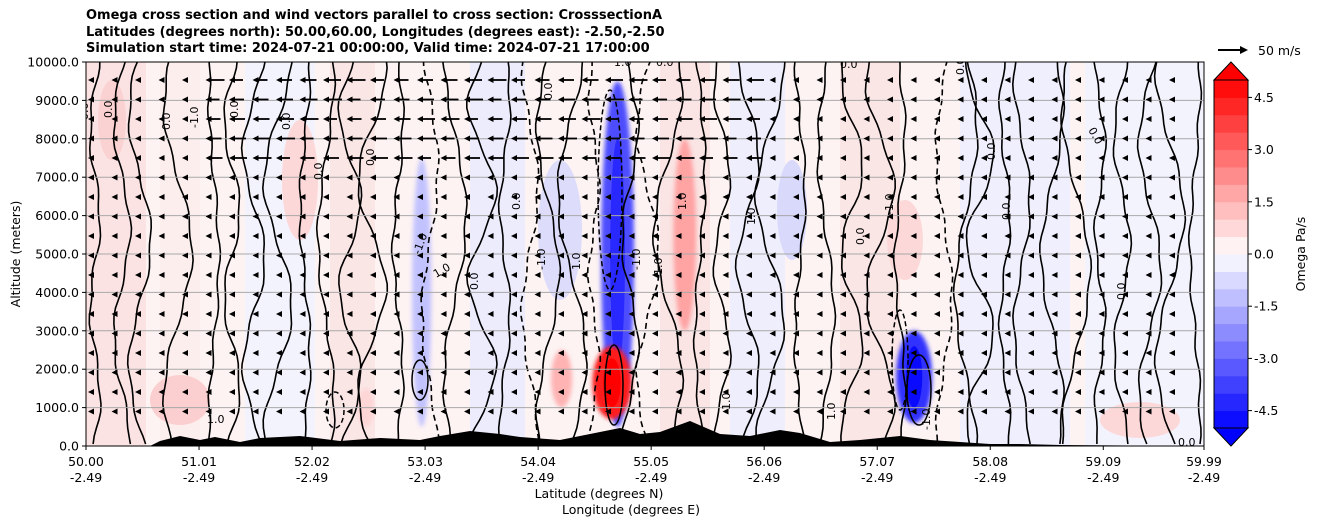 Image resolution: width=1320 pixels, height=526 pixels. I want to click on x-tick-label-lat: 51.01, so click(199, 461).